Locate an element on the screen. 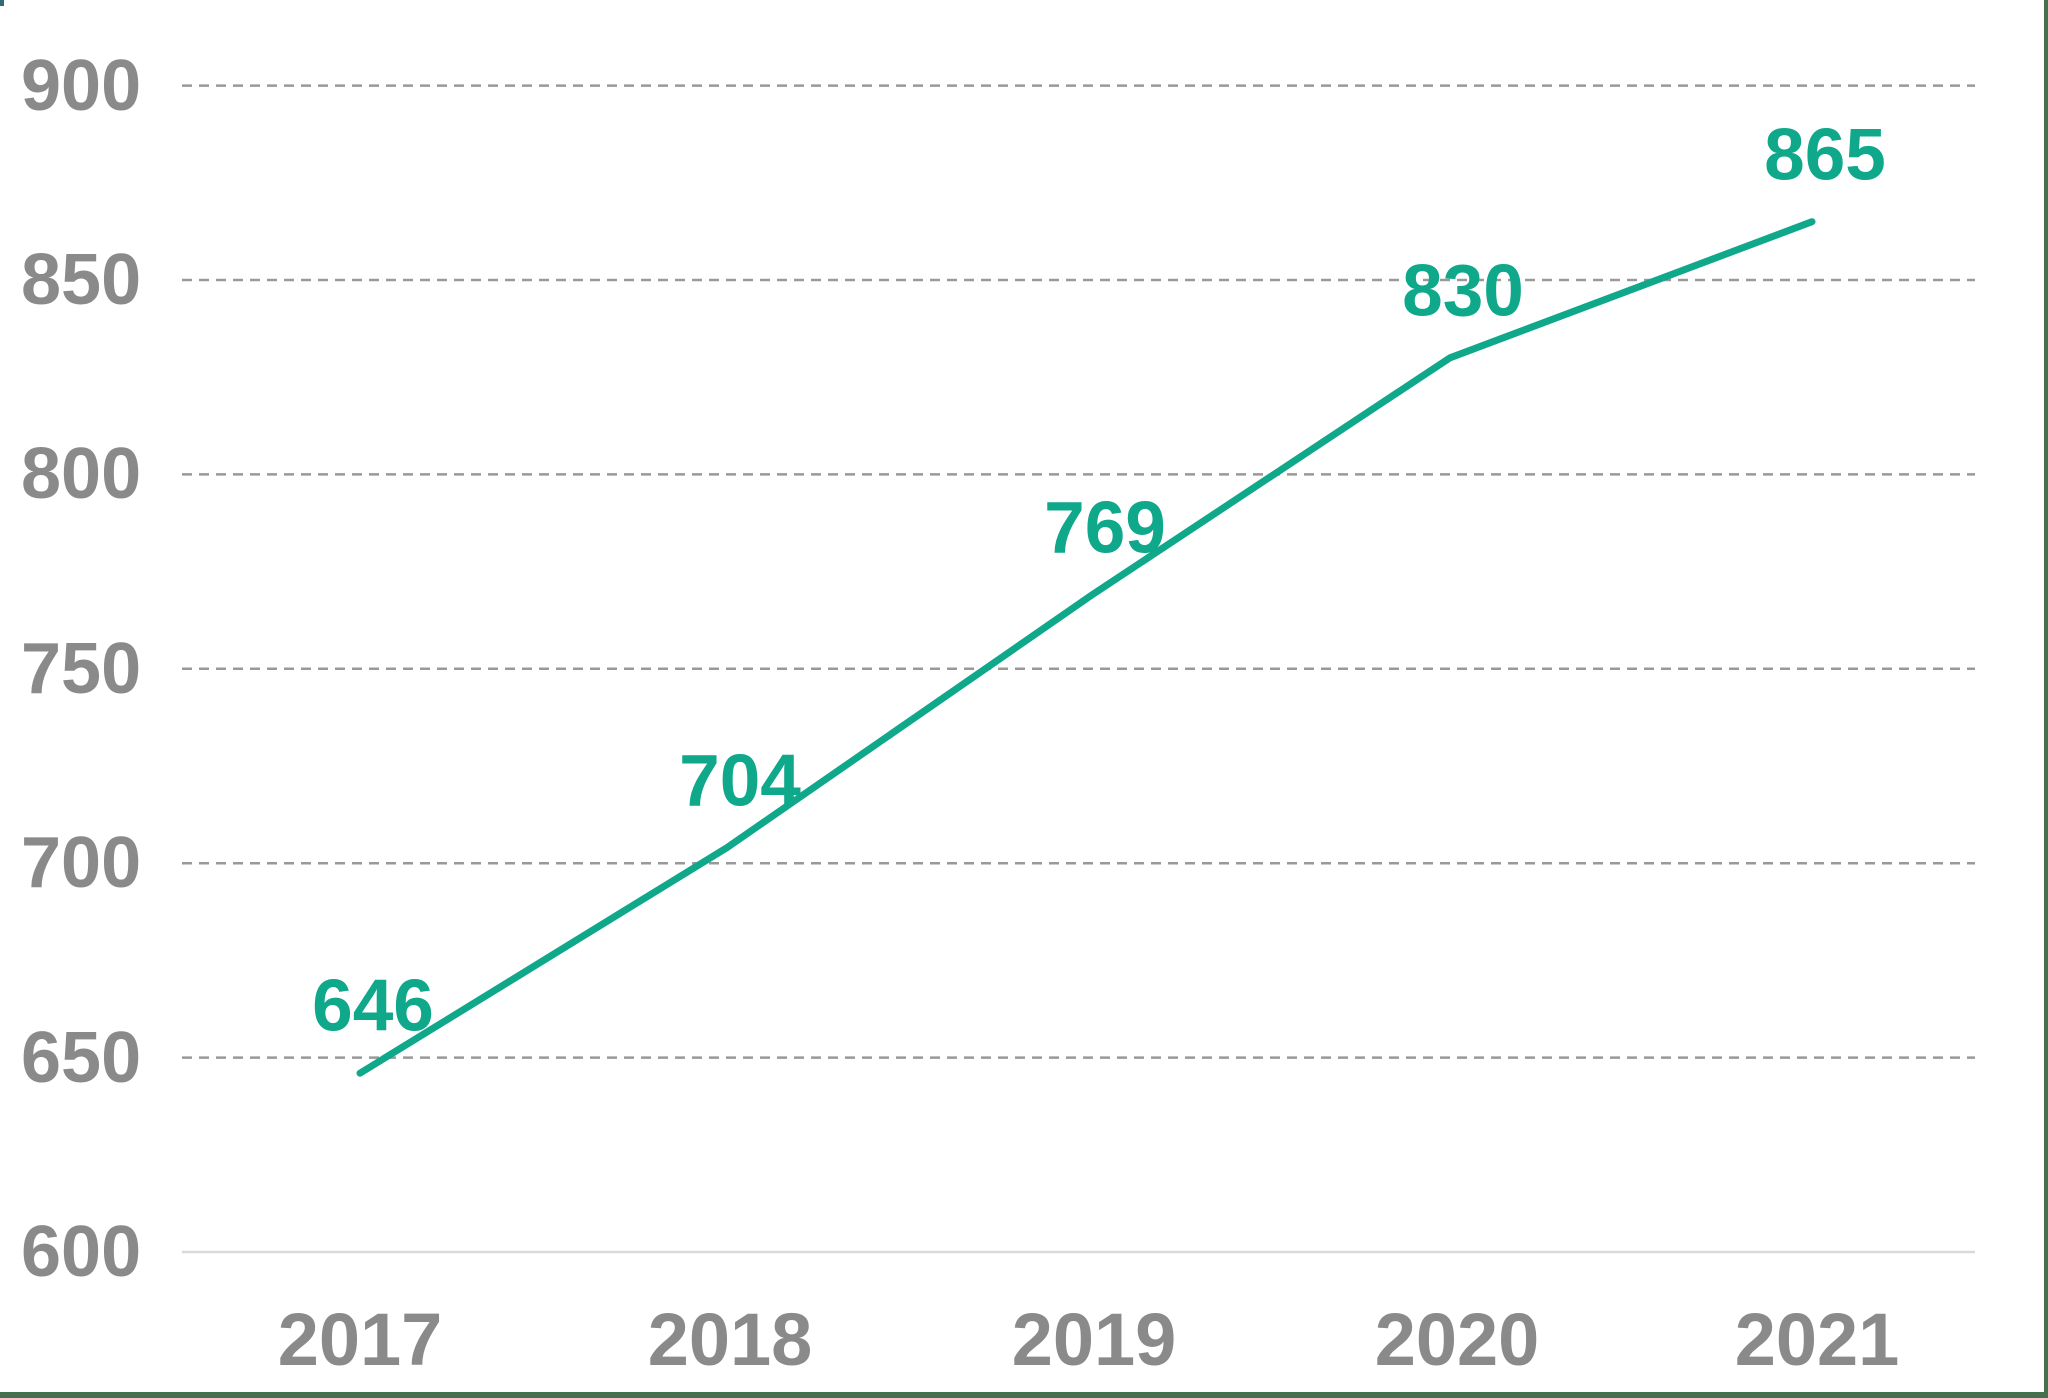 Image resolution: width=2048 pixels, height=1398 pixels. data-label: 646 is located at coordinates (373, 1006).